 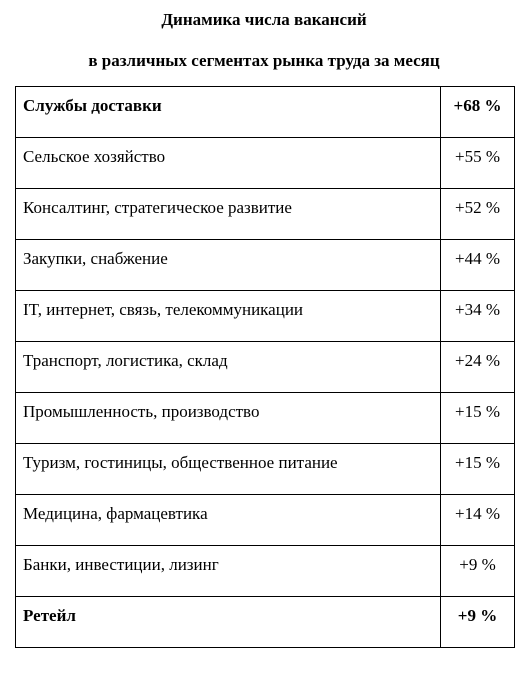 I want to click on table-row: Банки, инвестиции, лизинг +9 %, so click(x=265, y=571).